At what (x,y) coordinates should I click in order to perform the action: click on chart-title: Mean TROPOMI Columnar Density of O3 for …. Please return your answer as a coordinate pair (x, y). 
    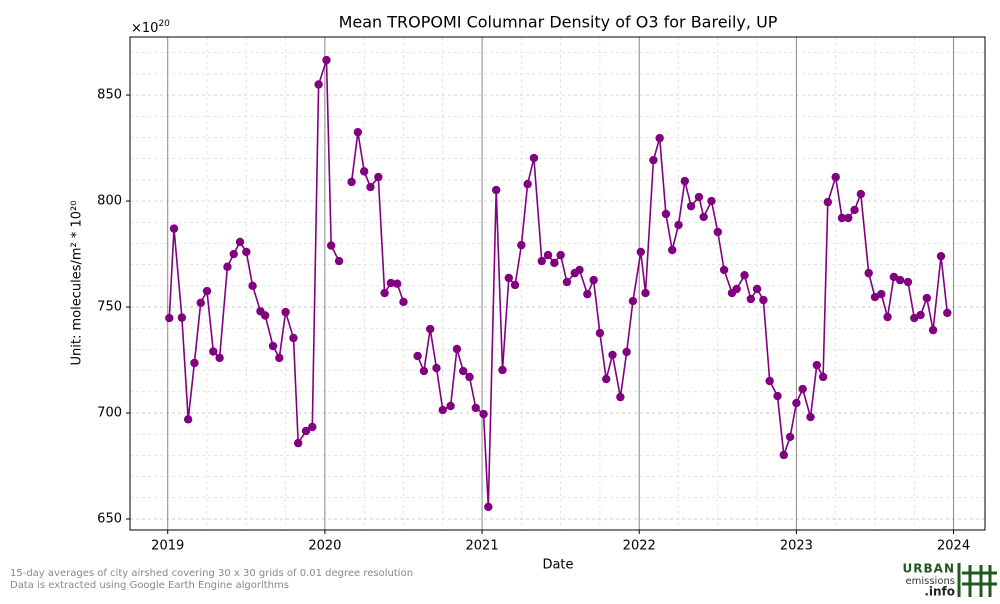
    Looking at the image, I should click on (558, 22).